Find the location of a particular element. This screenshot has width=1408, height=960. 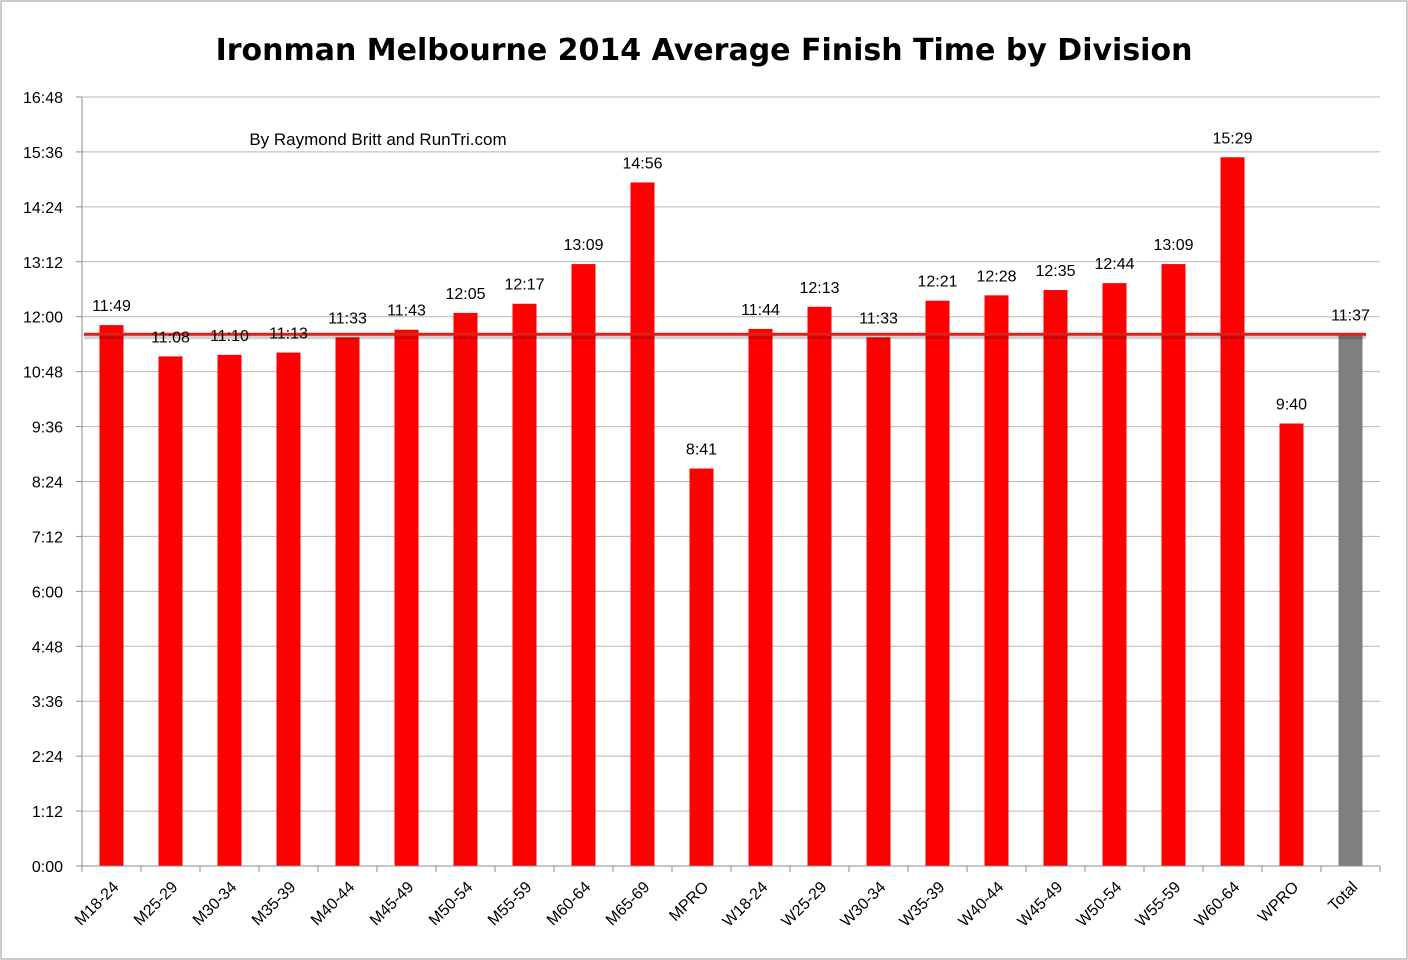

data-label: 12:44 is located at coordinates (1114, 264).